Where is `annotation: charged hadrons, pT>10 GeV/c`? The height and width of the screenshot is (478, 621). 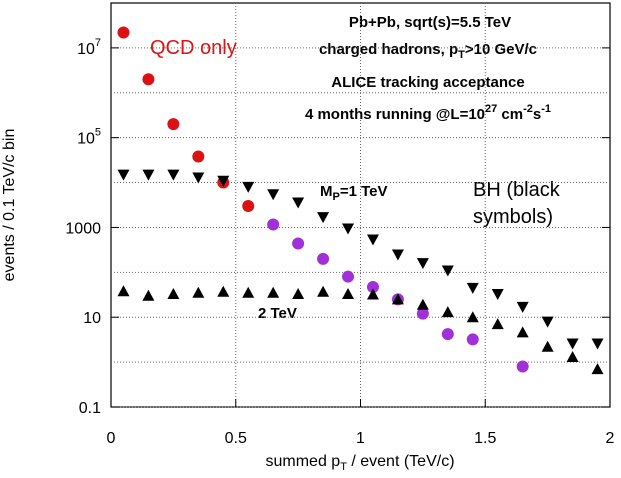
annotation: charged hadrons, pT>10 GeV/c is located at coordinates (428, 51).